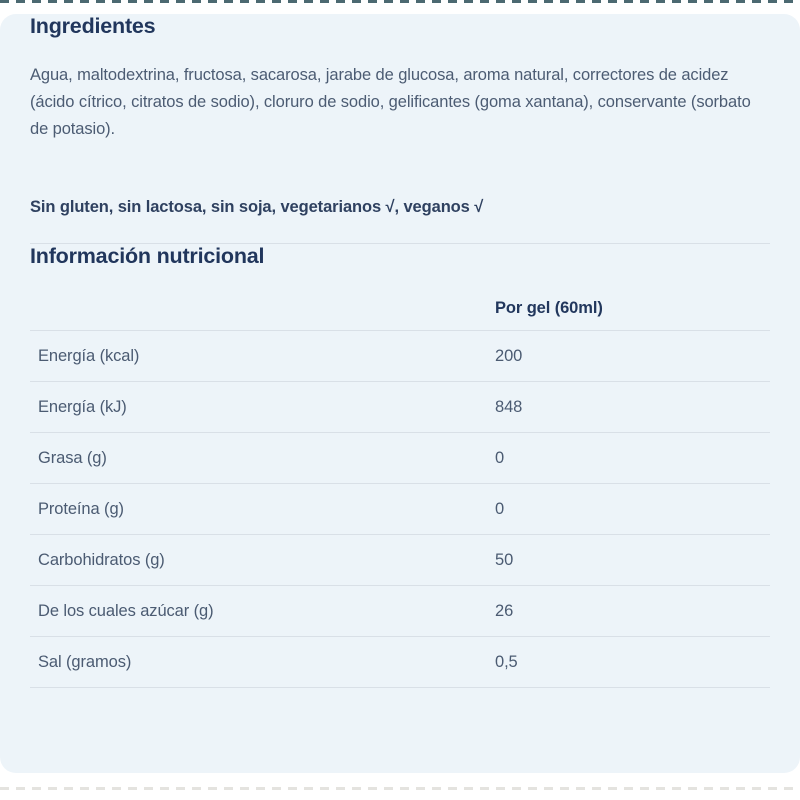  Describe the element at coordinates (400, 300) in the screenshot. I see `table-header-row: Por gel (60ml)` at that location.